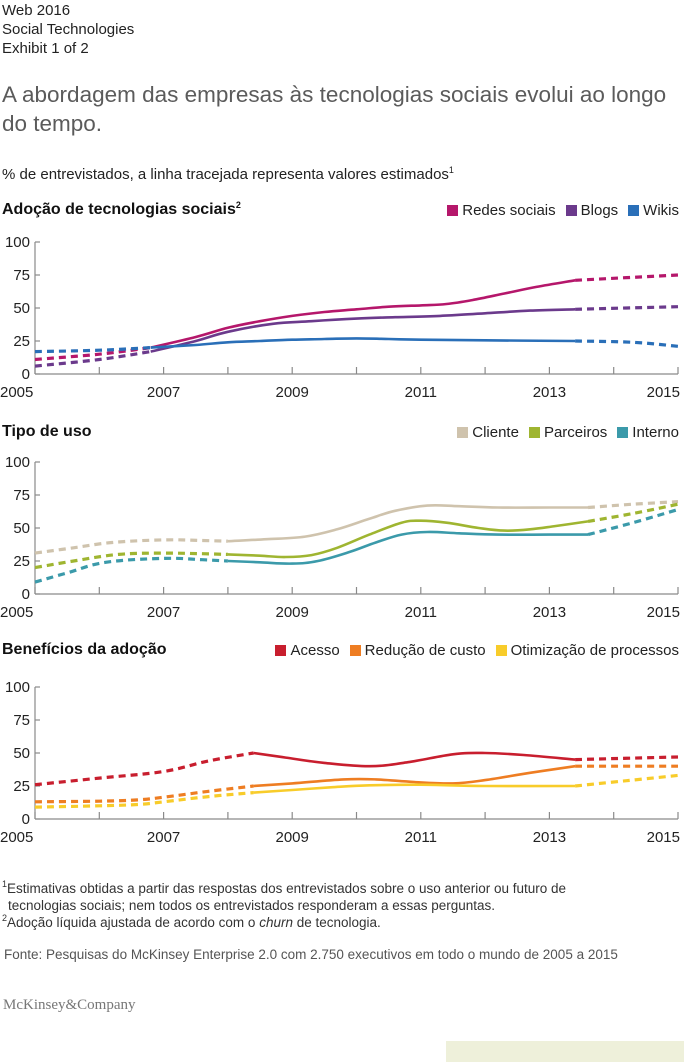 The height and width of the screenshot is (1062, 684). What do you see at coordinates (495, 432) in the screenshot?
I see `legend-label: Cliente` at bounding box center [495, 432].